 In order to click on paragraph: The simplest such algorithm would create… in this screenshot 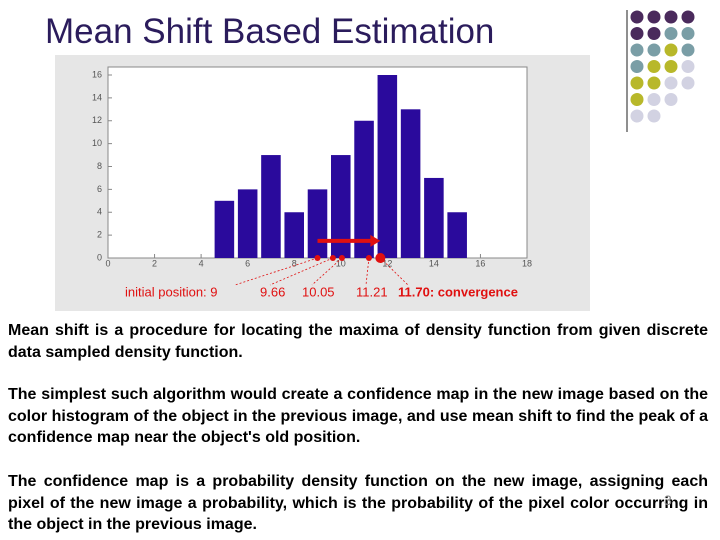, I will do `click(358, 416)`.